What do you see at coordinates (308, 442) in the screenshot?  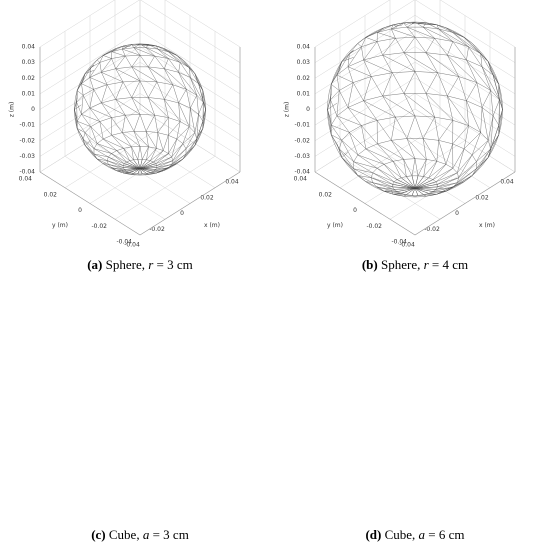 I see `z-tick-label: 0` at bounding box center [308, 442].